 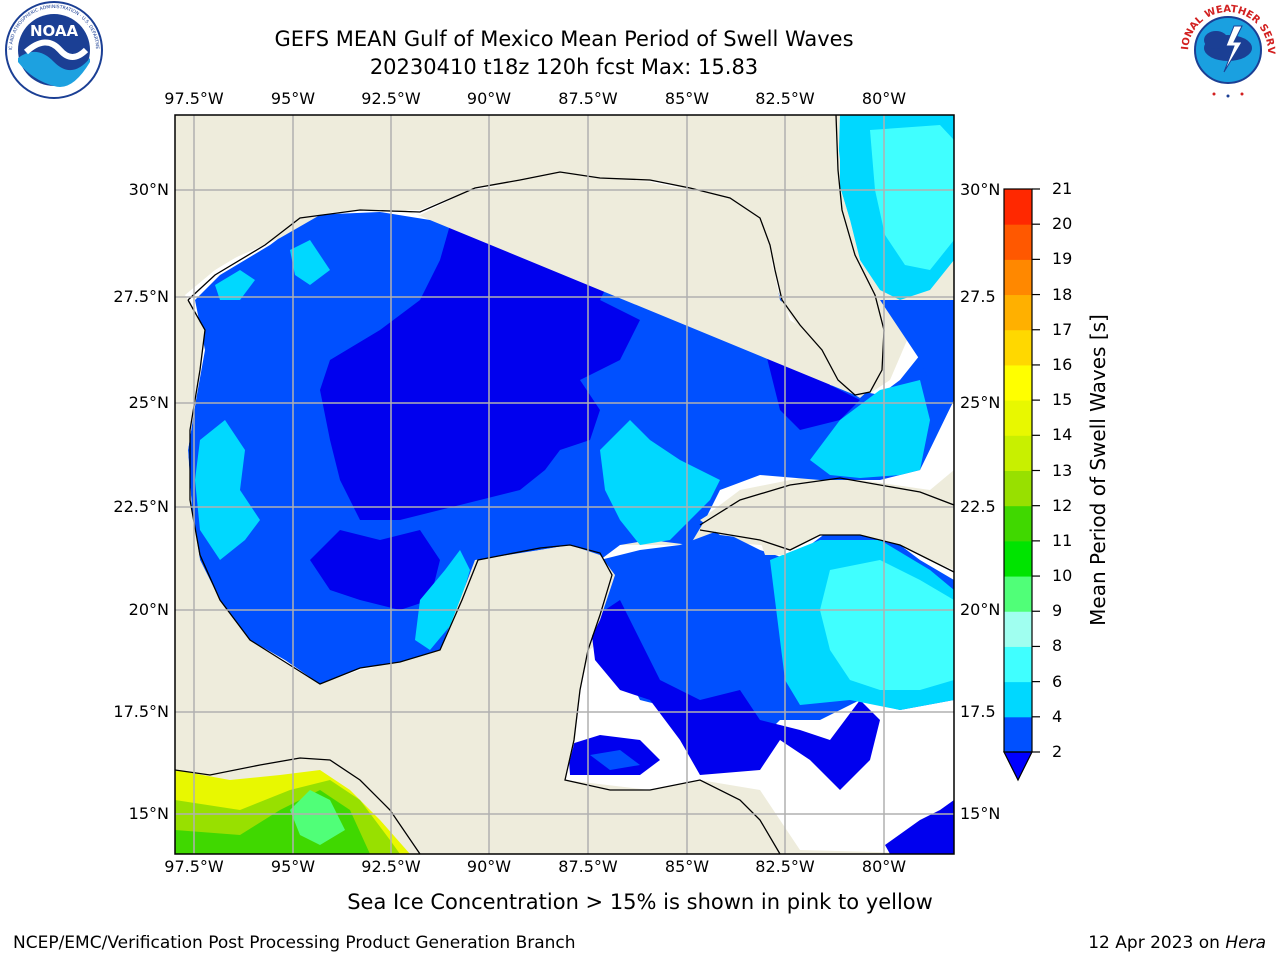 I want to click on swell-period-4-6s-bay, so click(x=442, y=600).